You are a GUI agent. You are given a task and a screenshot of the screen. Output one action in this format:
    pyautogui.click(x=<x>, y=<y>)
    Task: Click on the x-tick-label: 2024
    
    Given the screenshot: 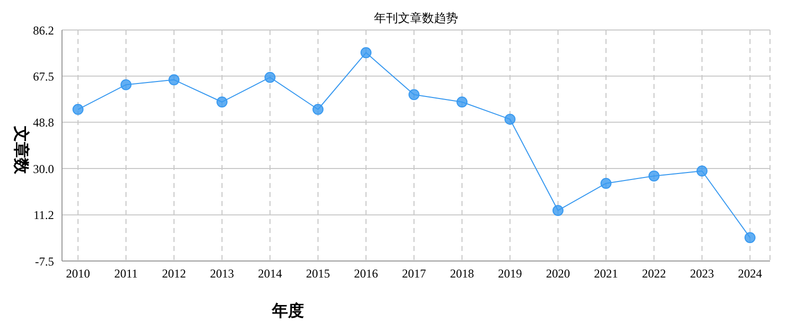 What is the action you would take?
    pyautogui.click(x=750, y=273)
    